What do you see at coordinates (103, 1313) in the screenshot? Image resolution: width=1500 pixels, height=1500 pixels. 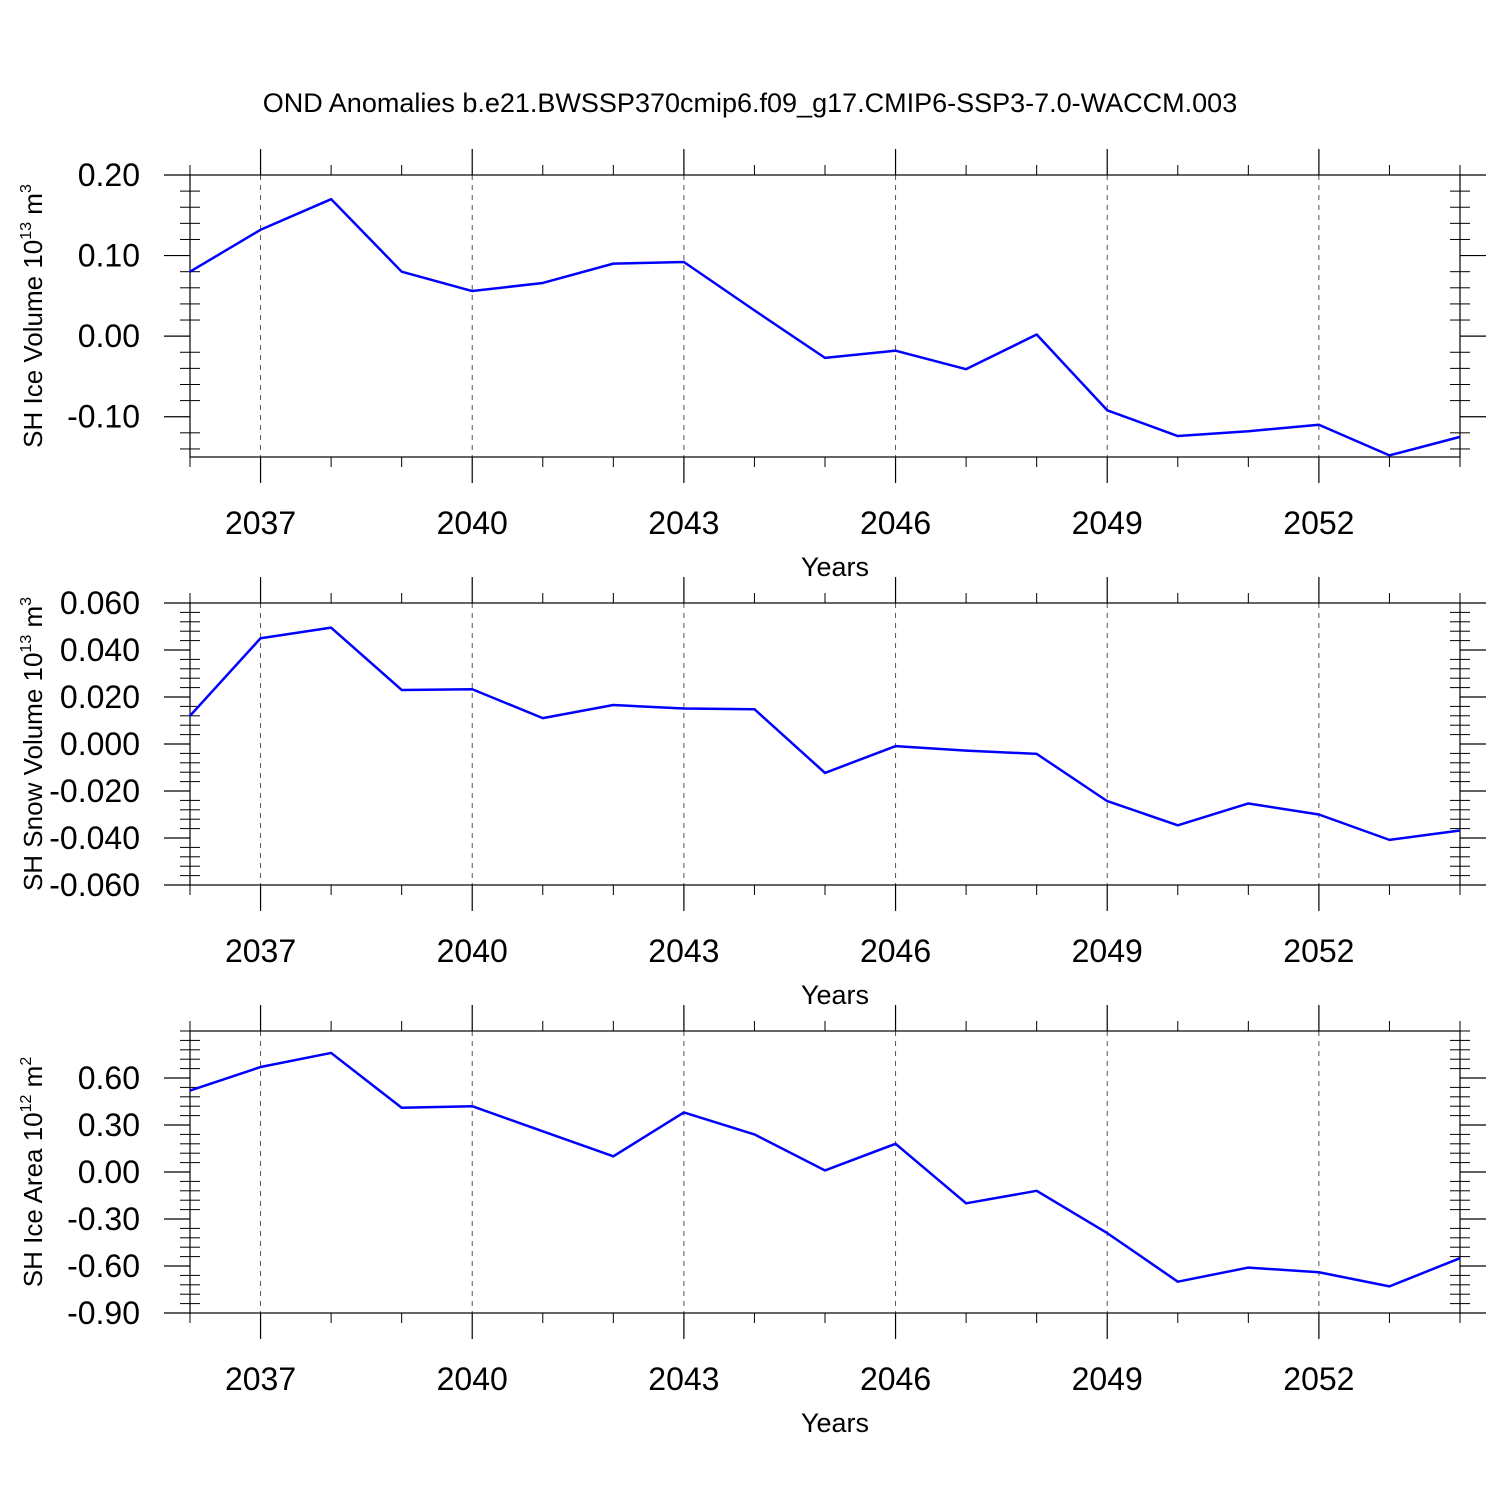 I see `y-tick-label: -0.90` at bounding box center [103, 1313].